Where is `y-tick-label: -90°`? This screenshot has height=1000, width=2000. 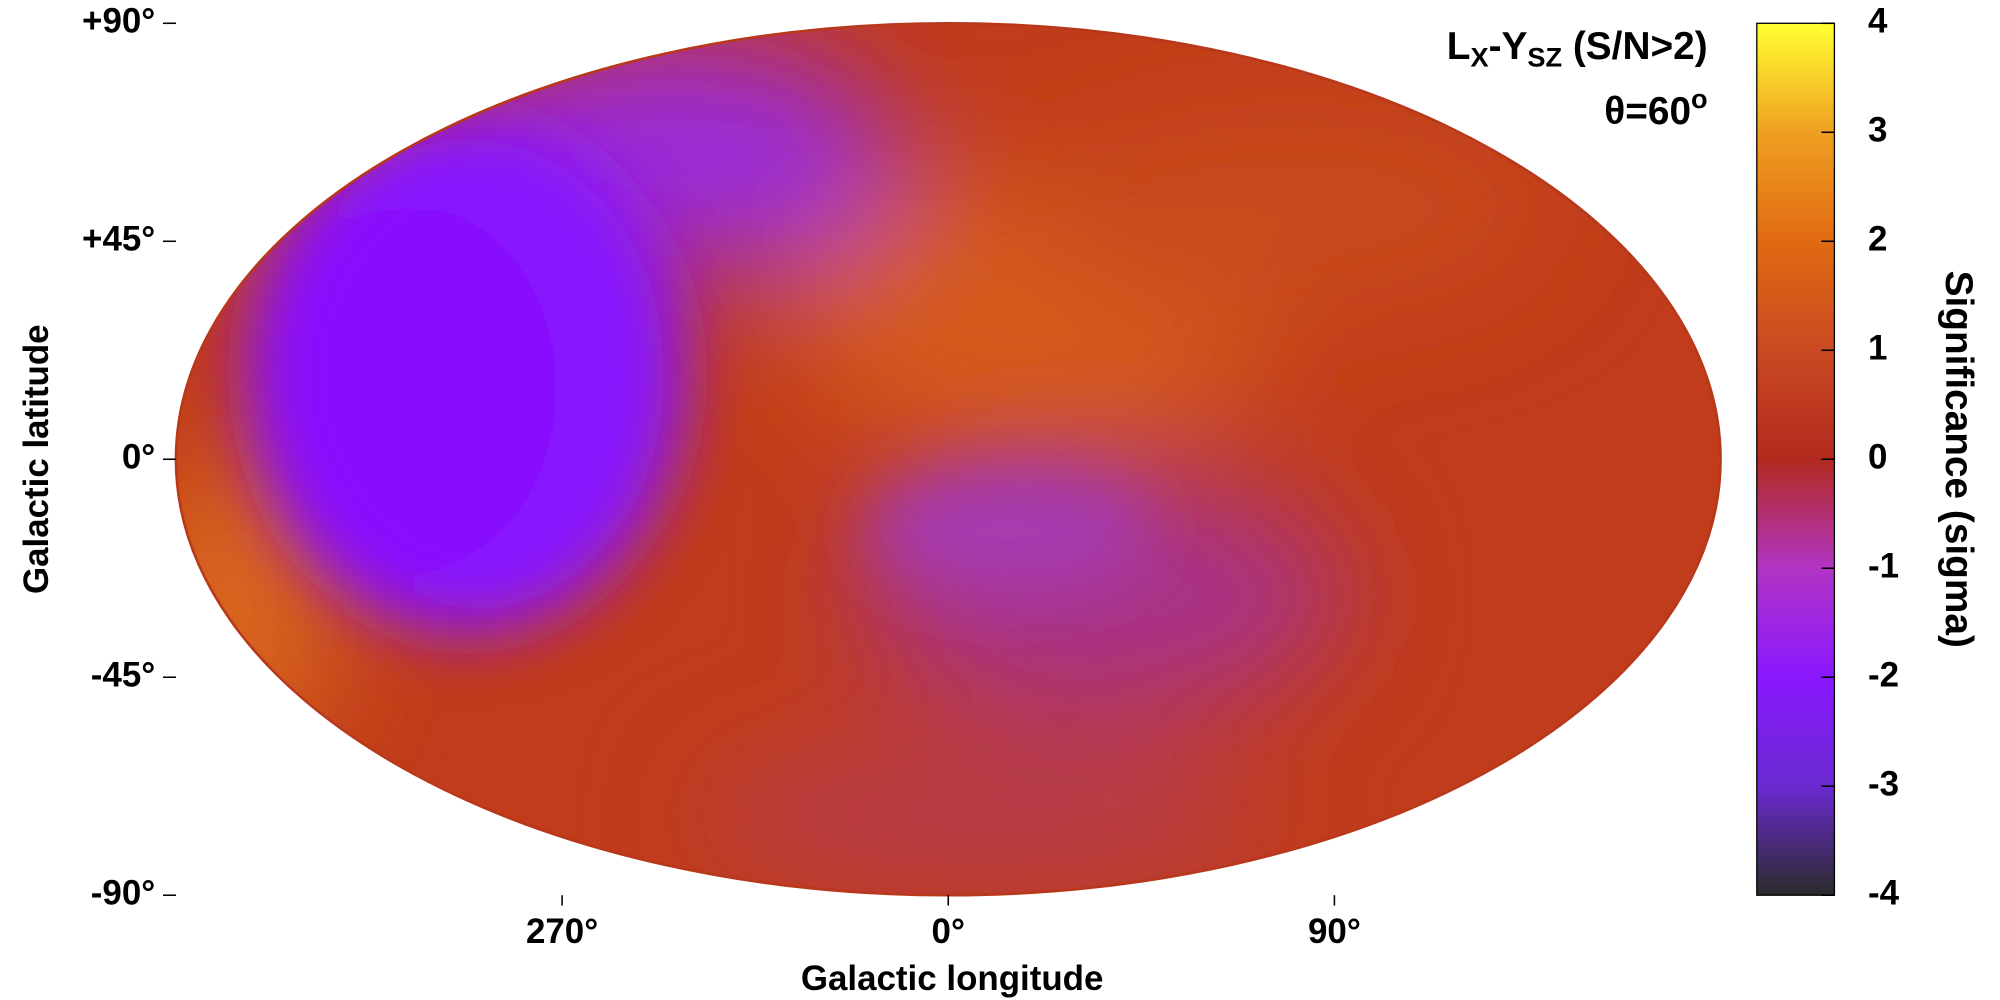 y-tick-label: -90° is located at coordinates (123, 892).